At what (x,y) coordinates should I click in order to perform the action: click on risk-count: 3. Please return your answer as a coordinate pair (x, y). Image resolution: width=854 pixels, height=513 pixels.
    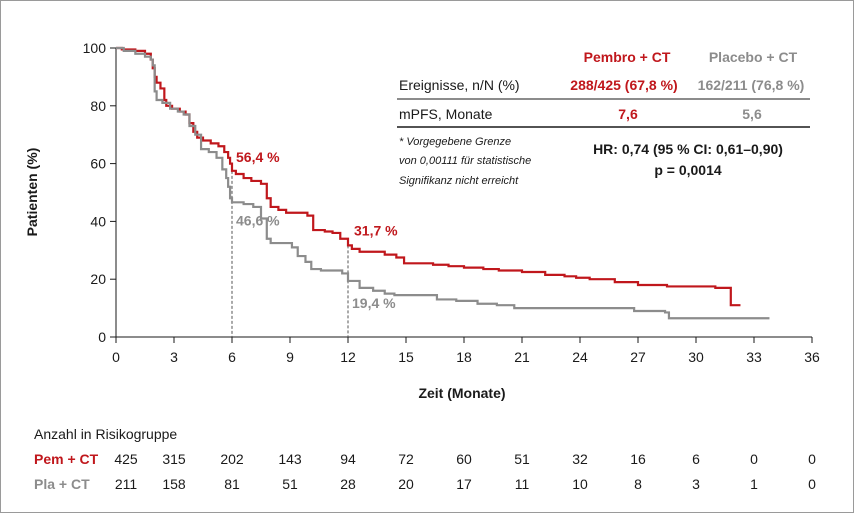
    Looking at the image, I should click on (696, 484).